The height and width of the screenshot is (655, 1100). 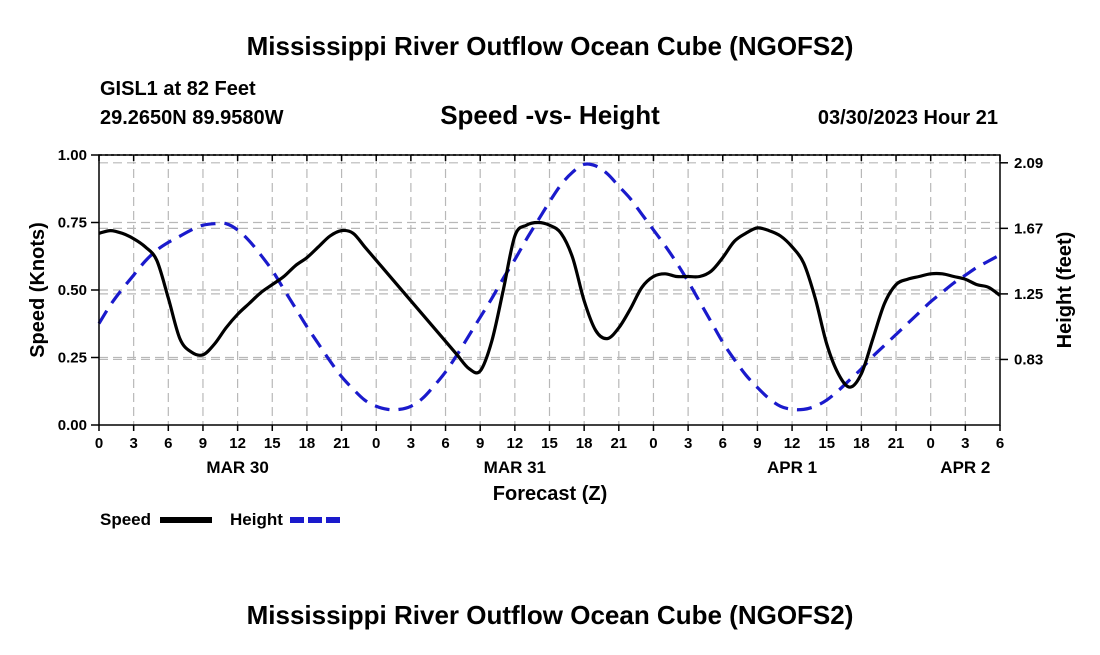 What do you see at coordinates (908, 118) in the screenshot?
I see `timestamp-label: 03/30/2023 Hour 21` at bounding box center [908, 118].